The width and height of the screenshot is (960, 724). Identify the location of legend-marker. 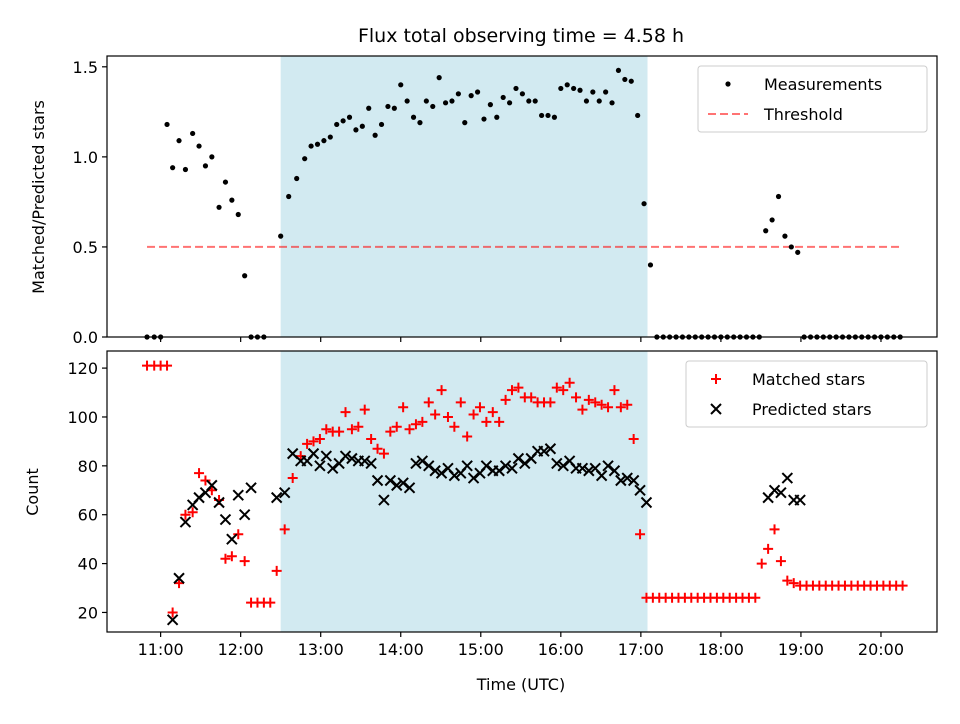
(716, 379).